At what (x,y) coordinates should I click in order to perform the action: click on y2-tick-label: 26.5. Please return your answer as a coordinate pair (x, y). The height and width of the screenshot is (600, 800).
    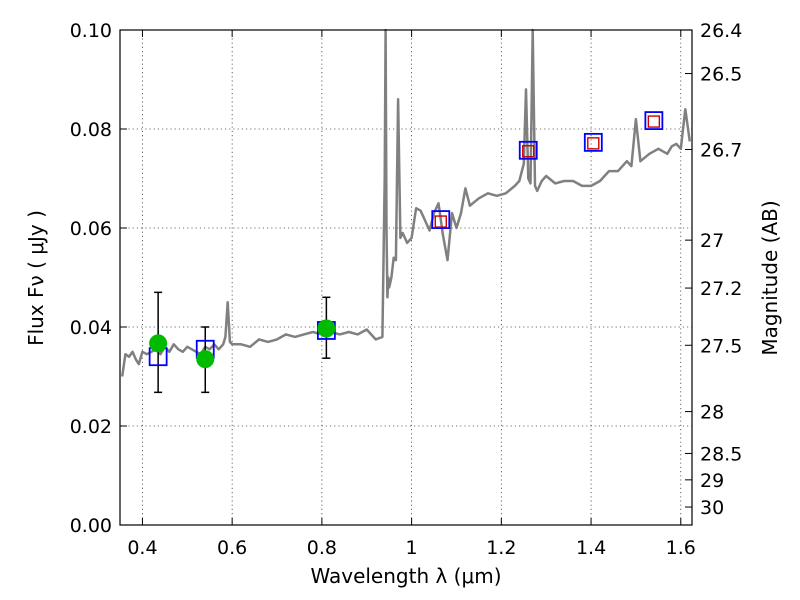
    Looking at the image, I should click on (721, 75).